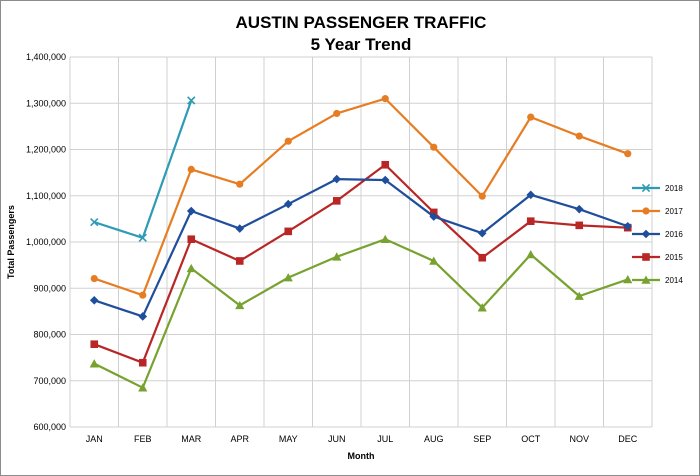  I want to click on y-tick-label: 900,000, so click(49, 288).